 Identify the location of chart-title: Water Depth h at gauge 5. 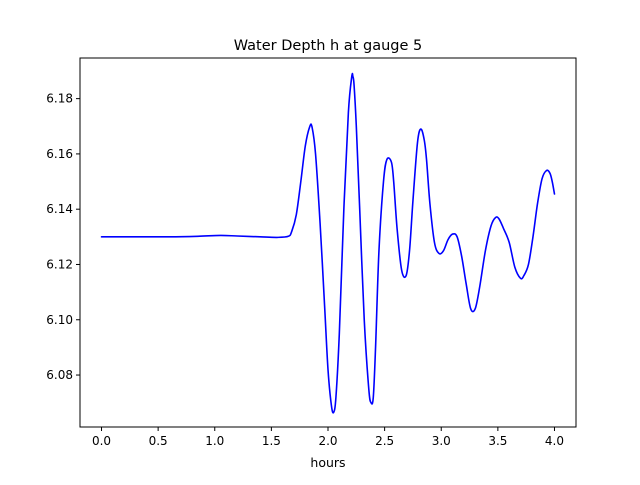
(328, 46).